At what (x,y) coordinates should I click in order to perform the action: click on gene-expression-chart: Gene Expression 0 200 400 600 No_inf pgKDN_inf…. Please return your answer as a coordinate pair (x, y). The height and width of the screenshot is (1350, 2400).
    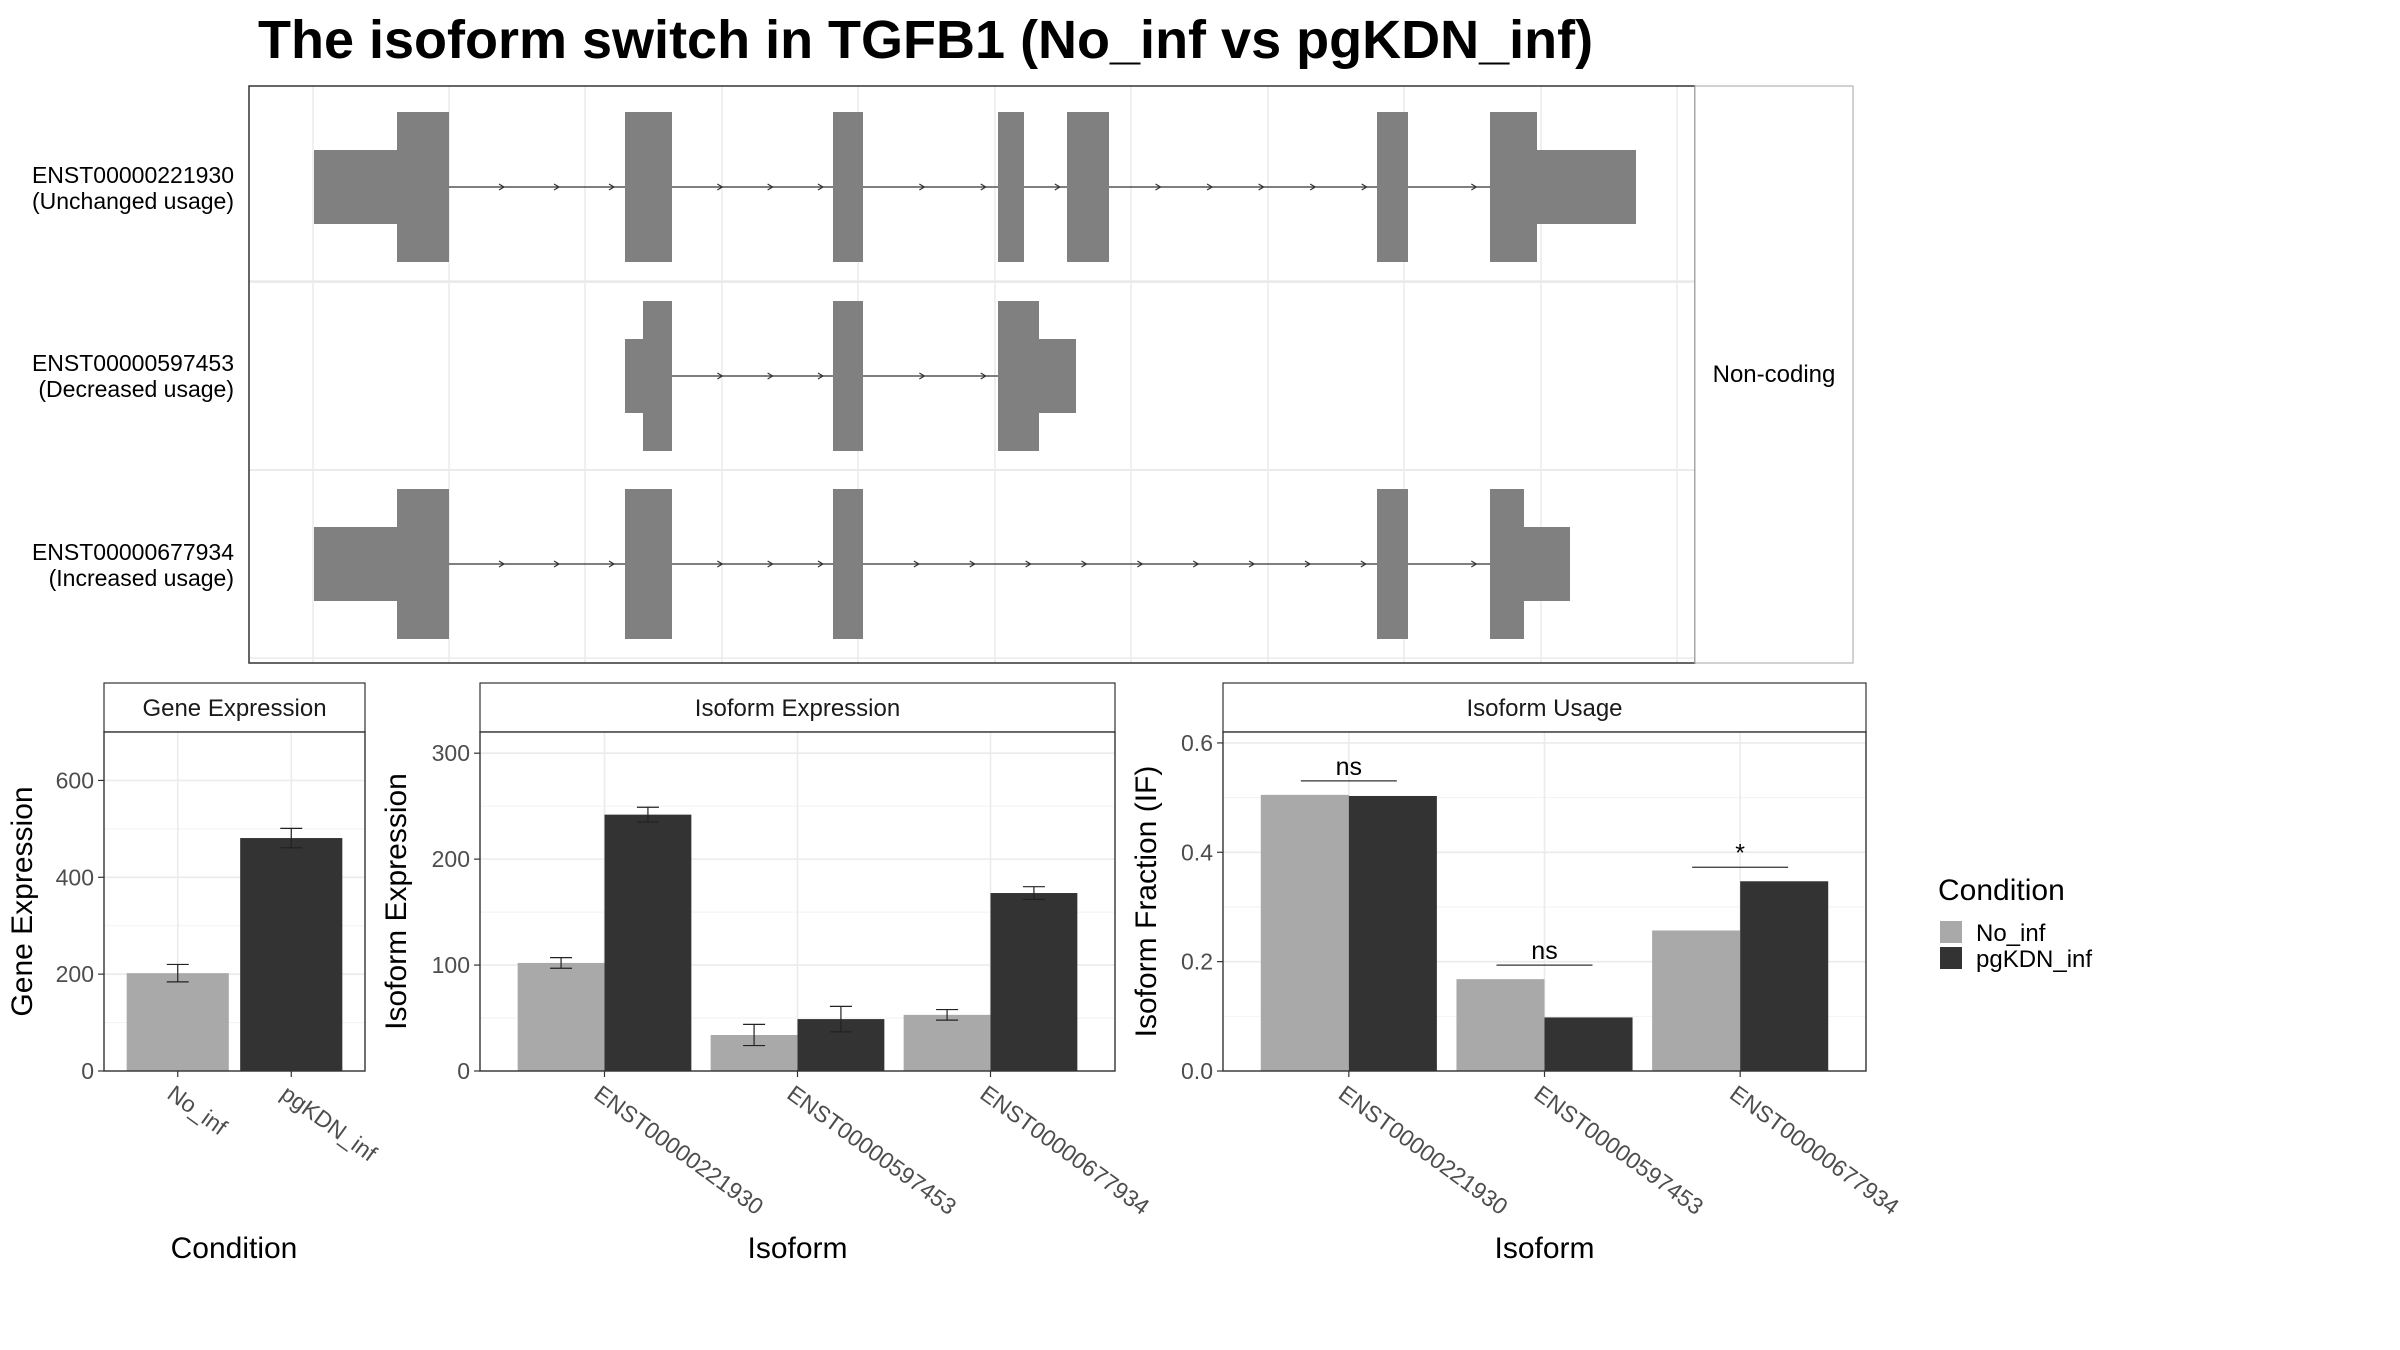
    Looking at the image, I should click on (194, 973).